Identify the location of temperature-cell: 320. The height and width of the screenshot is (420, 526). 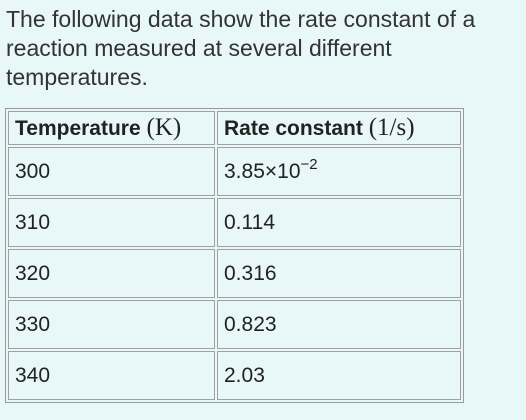
(111, 273).